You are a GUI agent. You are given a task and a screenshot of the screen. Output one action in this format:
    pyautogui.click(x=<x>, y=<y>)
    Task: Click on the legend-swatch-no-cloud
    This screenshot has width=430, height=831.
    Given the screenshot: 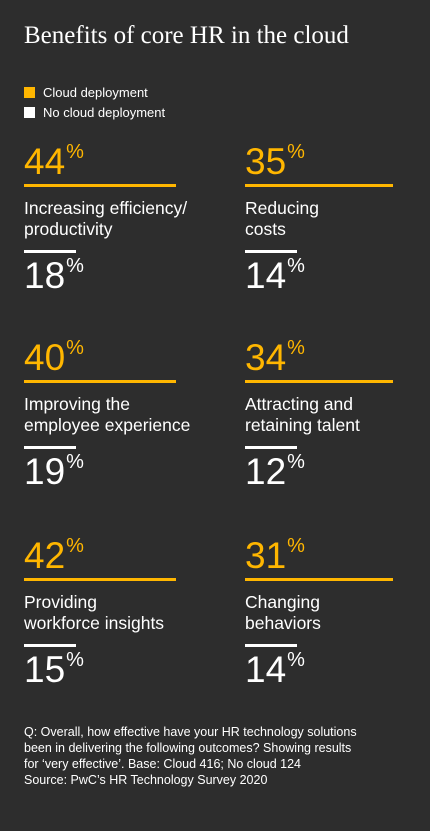 What is the action you would take?
    pyautogui.click(x=29, y=112)
    